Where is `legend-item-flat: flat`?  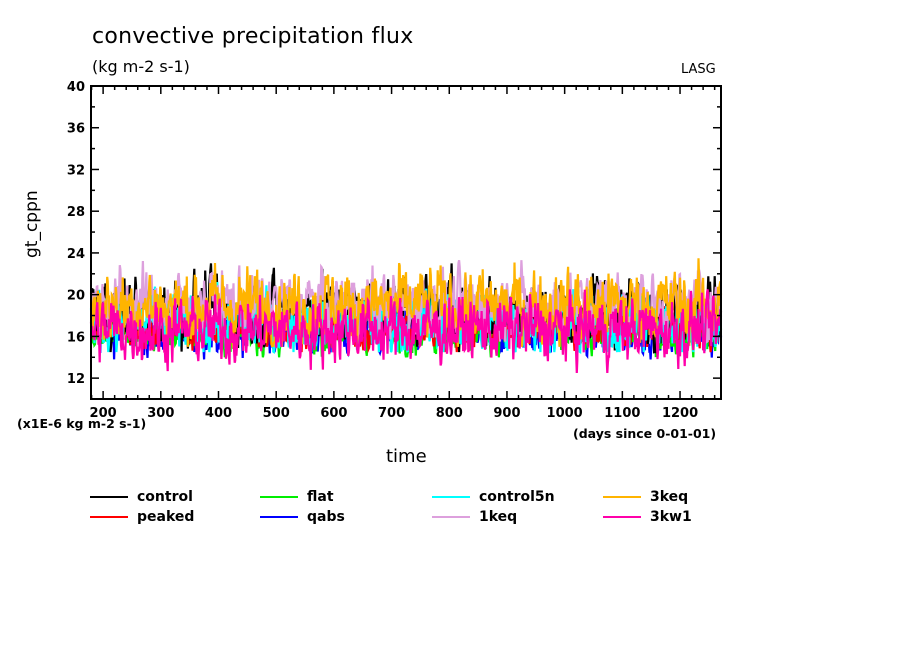 legend-item-flat: flat is located at coordinates (297, 497).